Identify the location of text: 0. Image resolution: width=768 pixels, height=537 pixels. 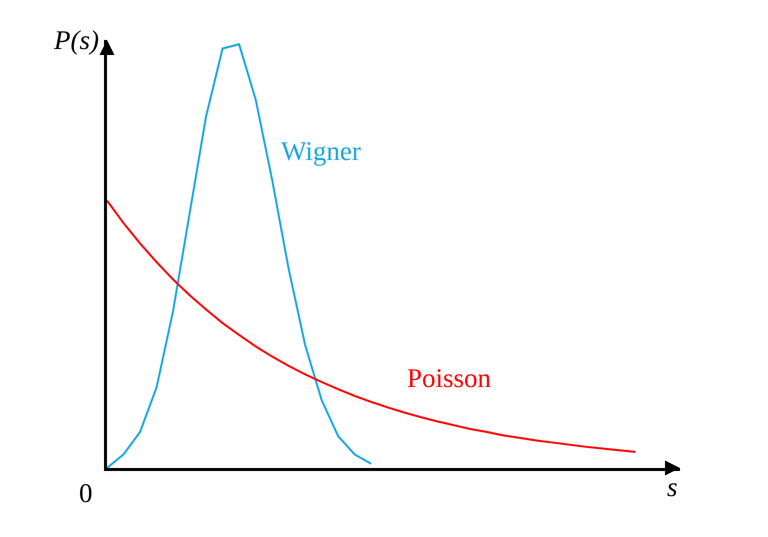
(85, 493).